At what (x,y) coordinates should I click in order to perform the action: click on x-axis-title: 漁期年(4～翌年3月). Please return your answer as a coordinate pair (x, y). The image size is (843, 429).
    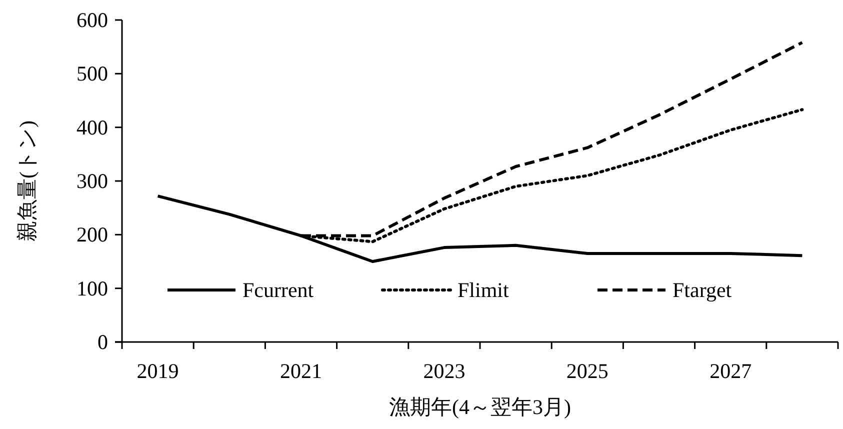
    Looking at the image, I should click on (480, 407).